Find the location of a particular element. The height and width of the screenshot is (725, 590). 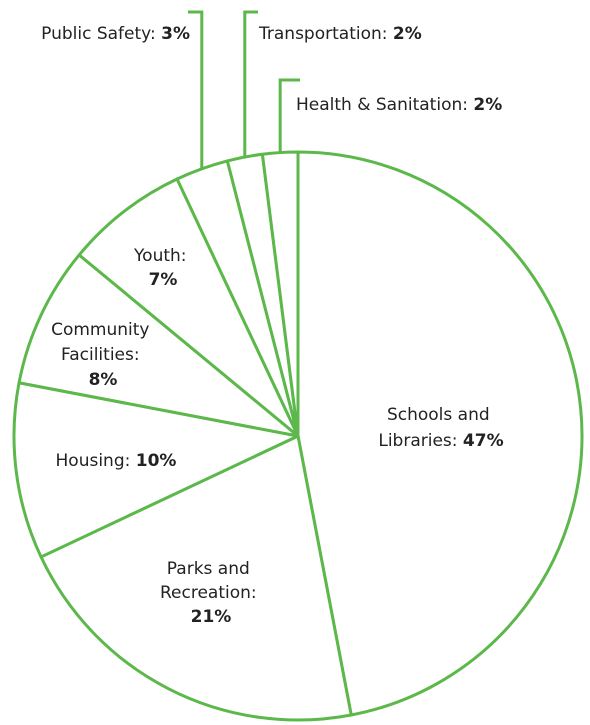

slice-label-community-facilities: Community Facilities: 8% is located at coordinates (103, 355).